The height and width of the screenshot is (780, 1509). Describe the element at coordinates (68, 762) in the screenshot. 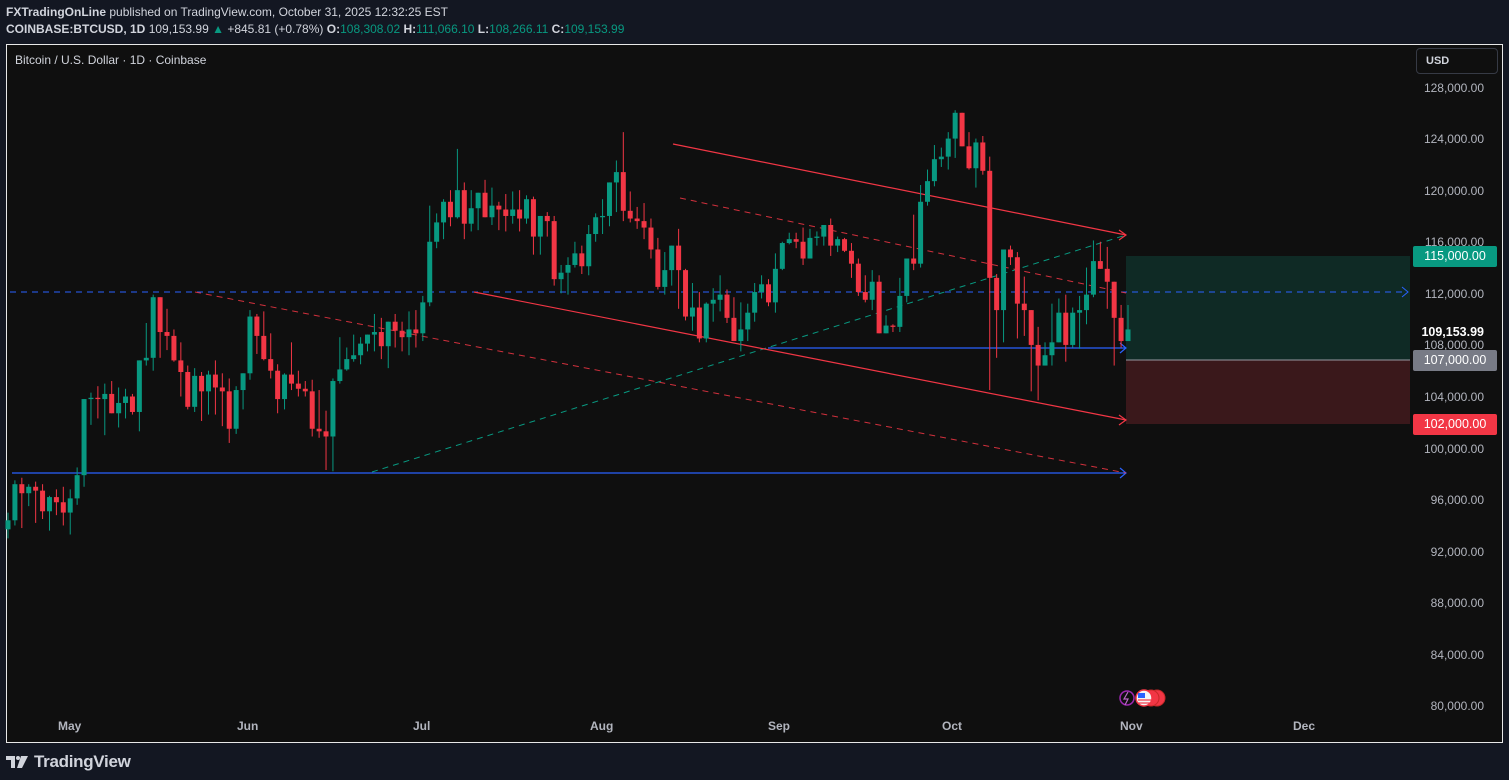

I see `tradingview-logo: TradingView` at that location.